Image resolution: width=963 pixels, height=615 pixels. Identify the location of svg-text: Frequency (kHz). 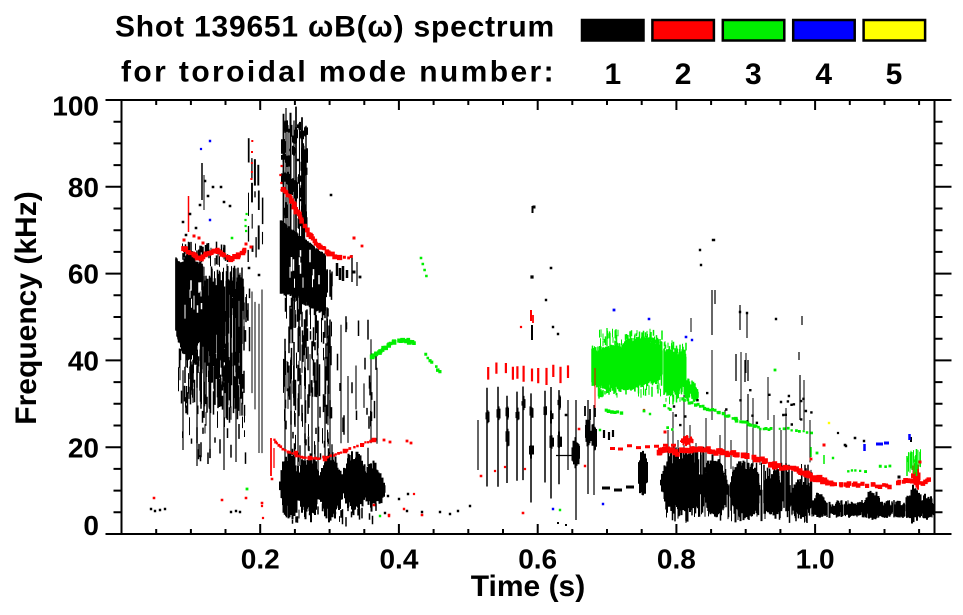
(26, 307).